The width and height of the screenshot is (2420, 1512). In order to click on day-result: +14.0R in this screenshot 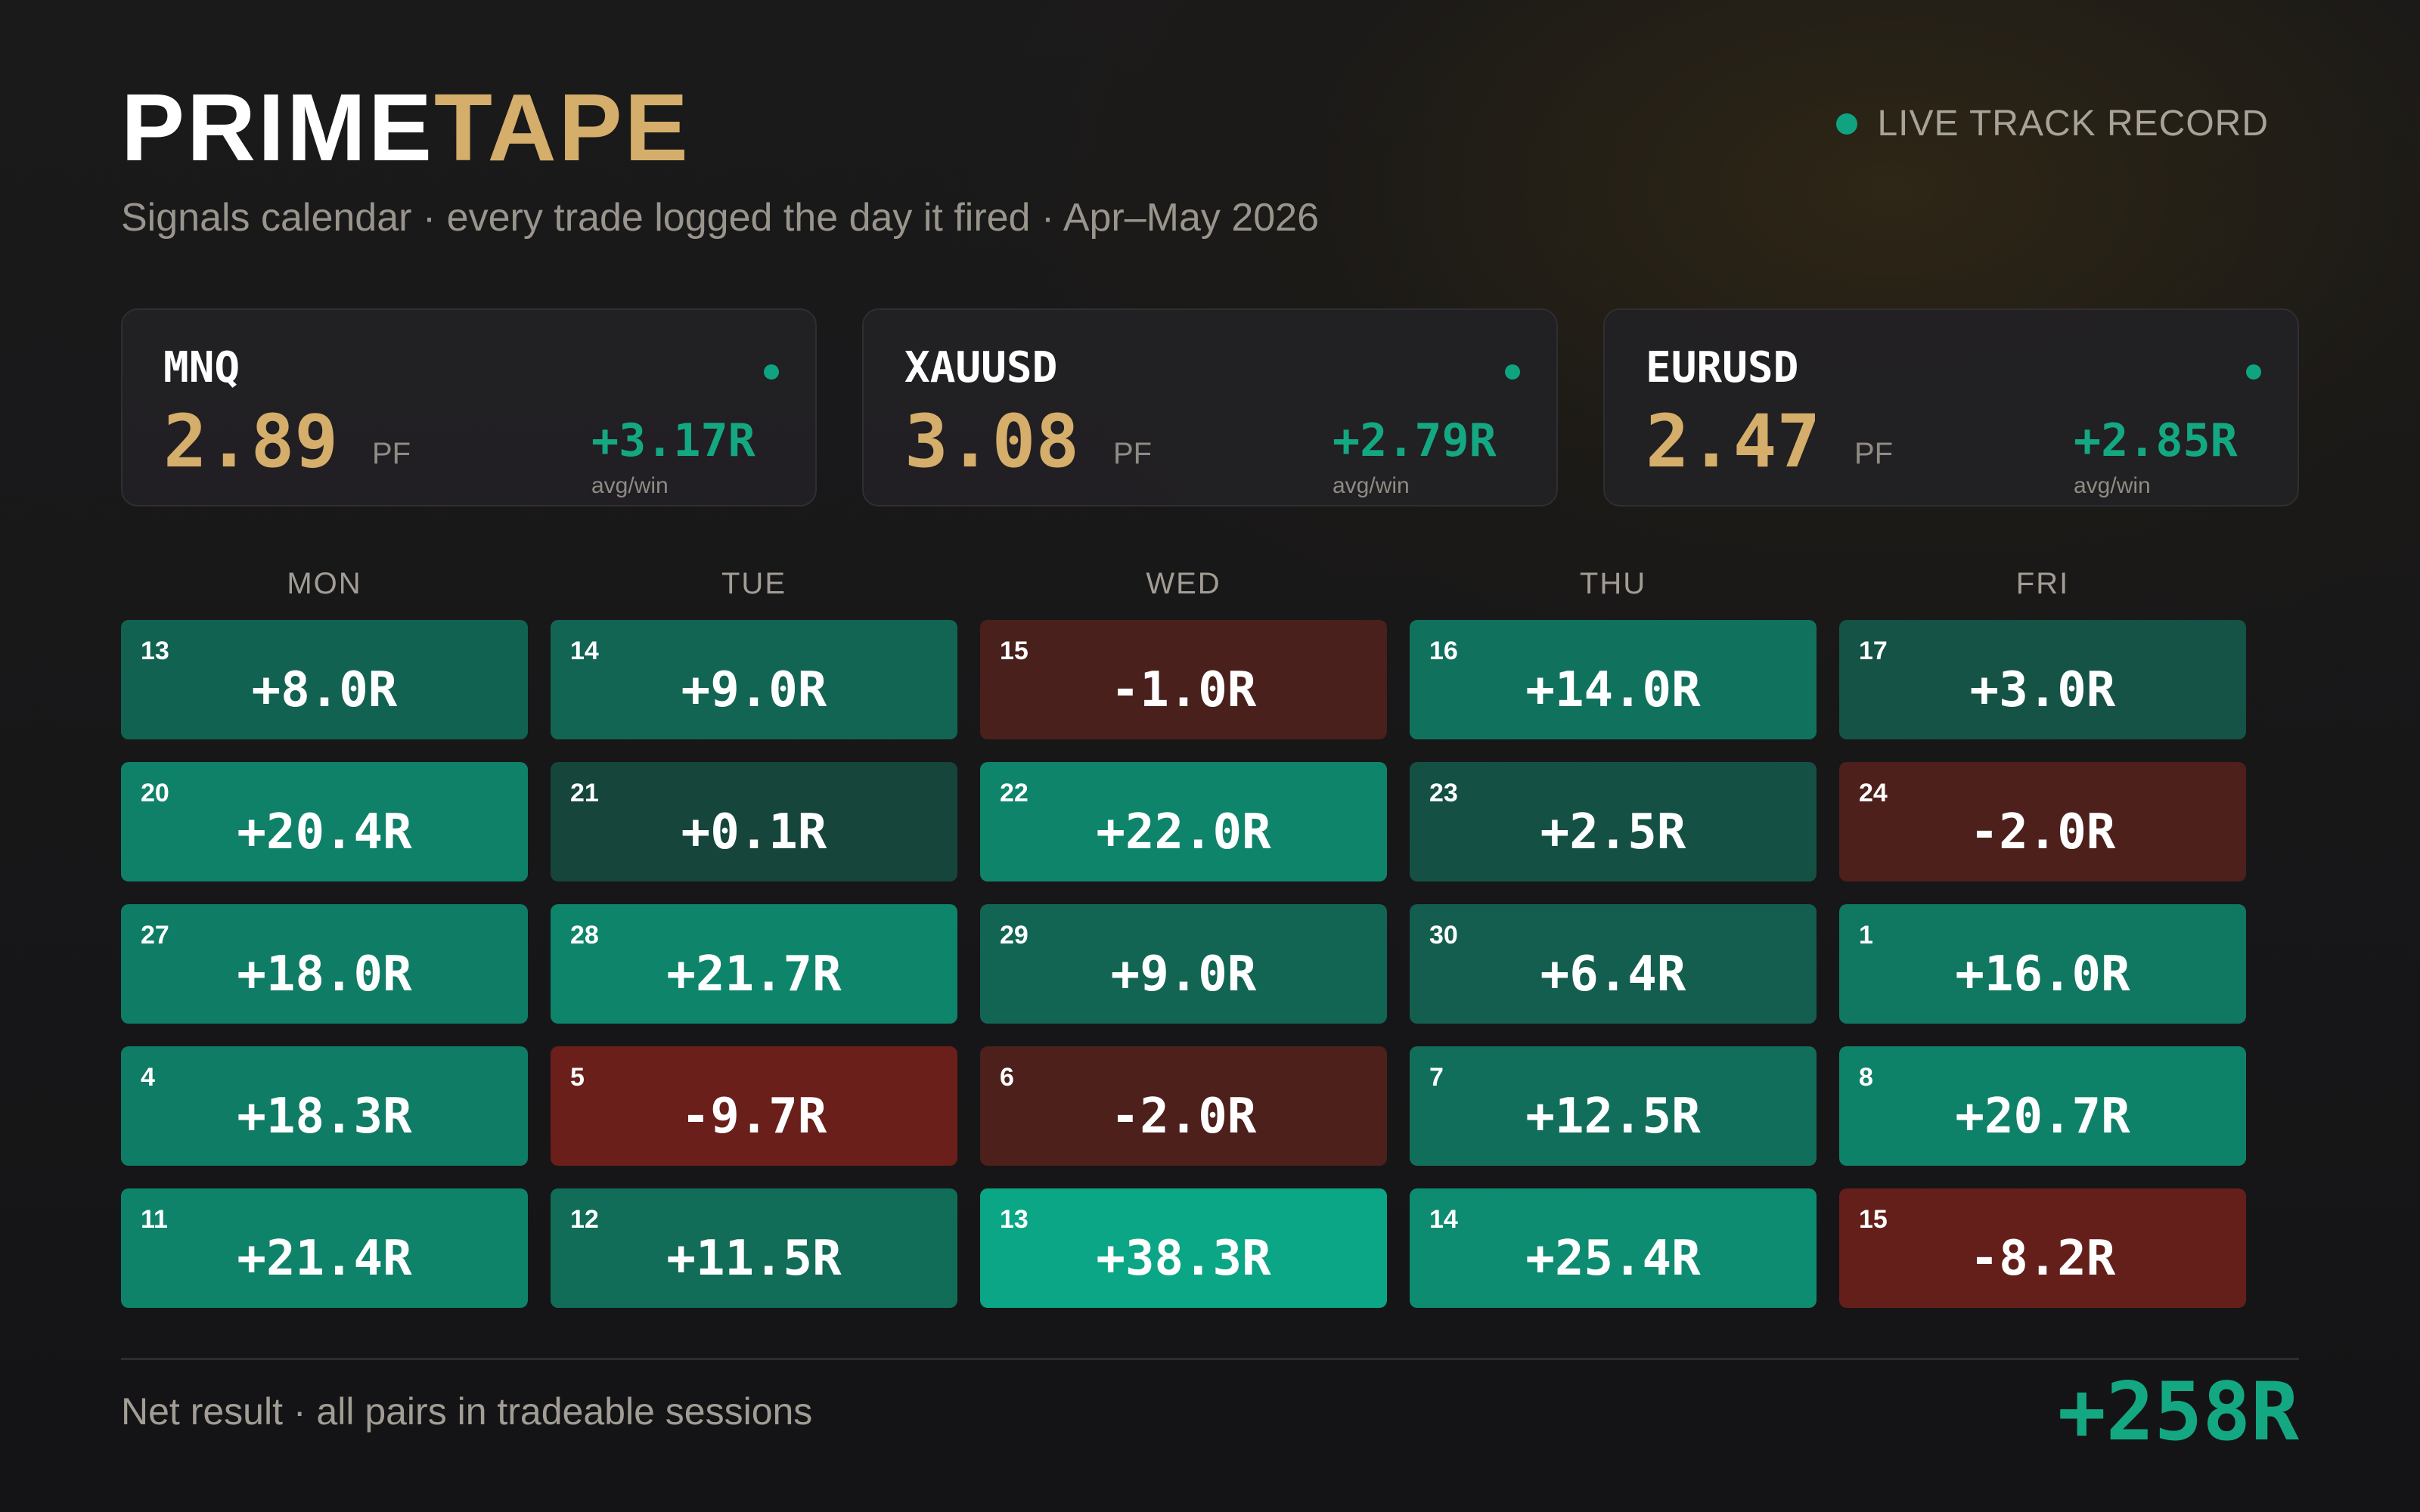, I will do `click(1613, 690)`.